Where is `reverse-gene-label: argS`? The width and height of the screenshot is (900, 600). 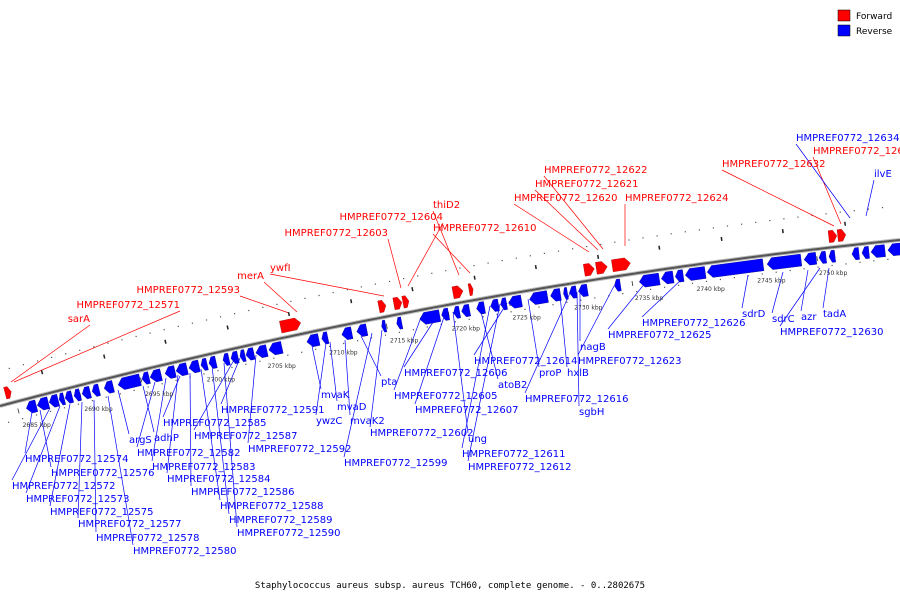
reverse-gene-label: argS is located at coordinates (140, 440).